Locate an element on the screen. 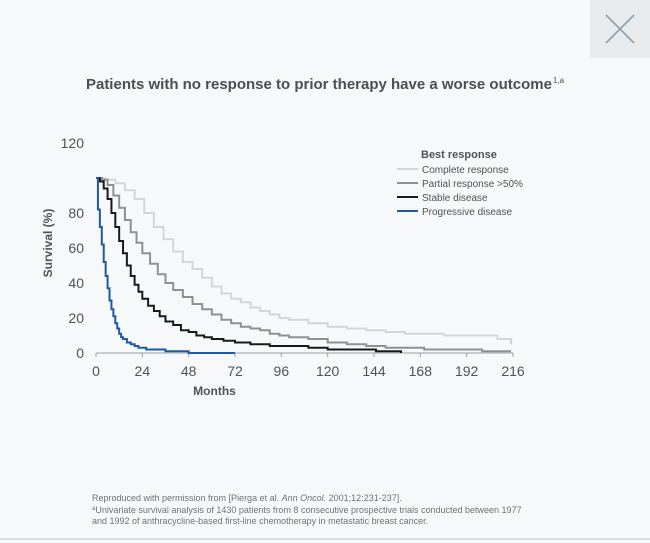 The height and width of the screenshot is (543, 650). y-tick-label: 40 is located at coordinates (76, 283).